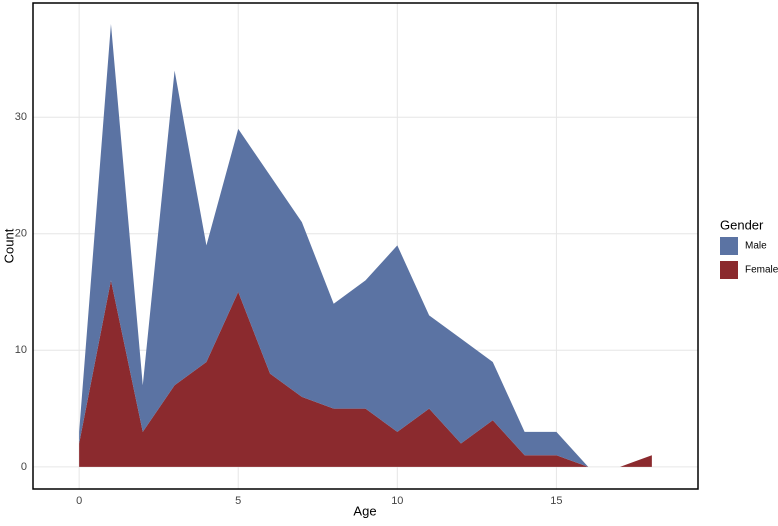  I want to click on y-tick-label: 0, so click(24, 467).